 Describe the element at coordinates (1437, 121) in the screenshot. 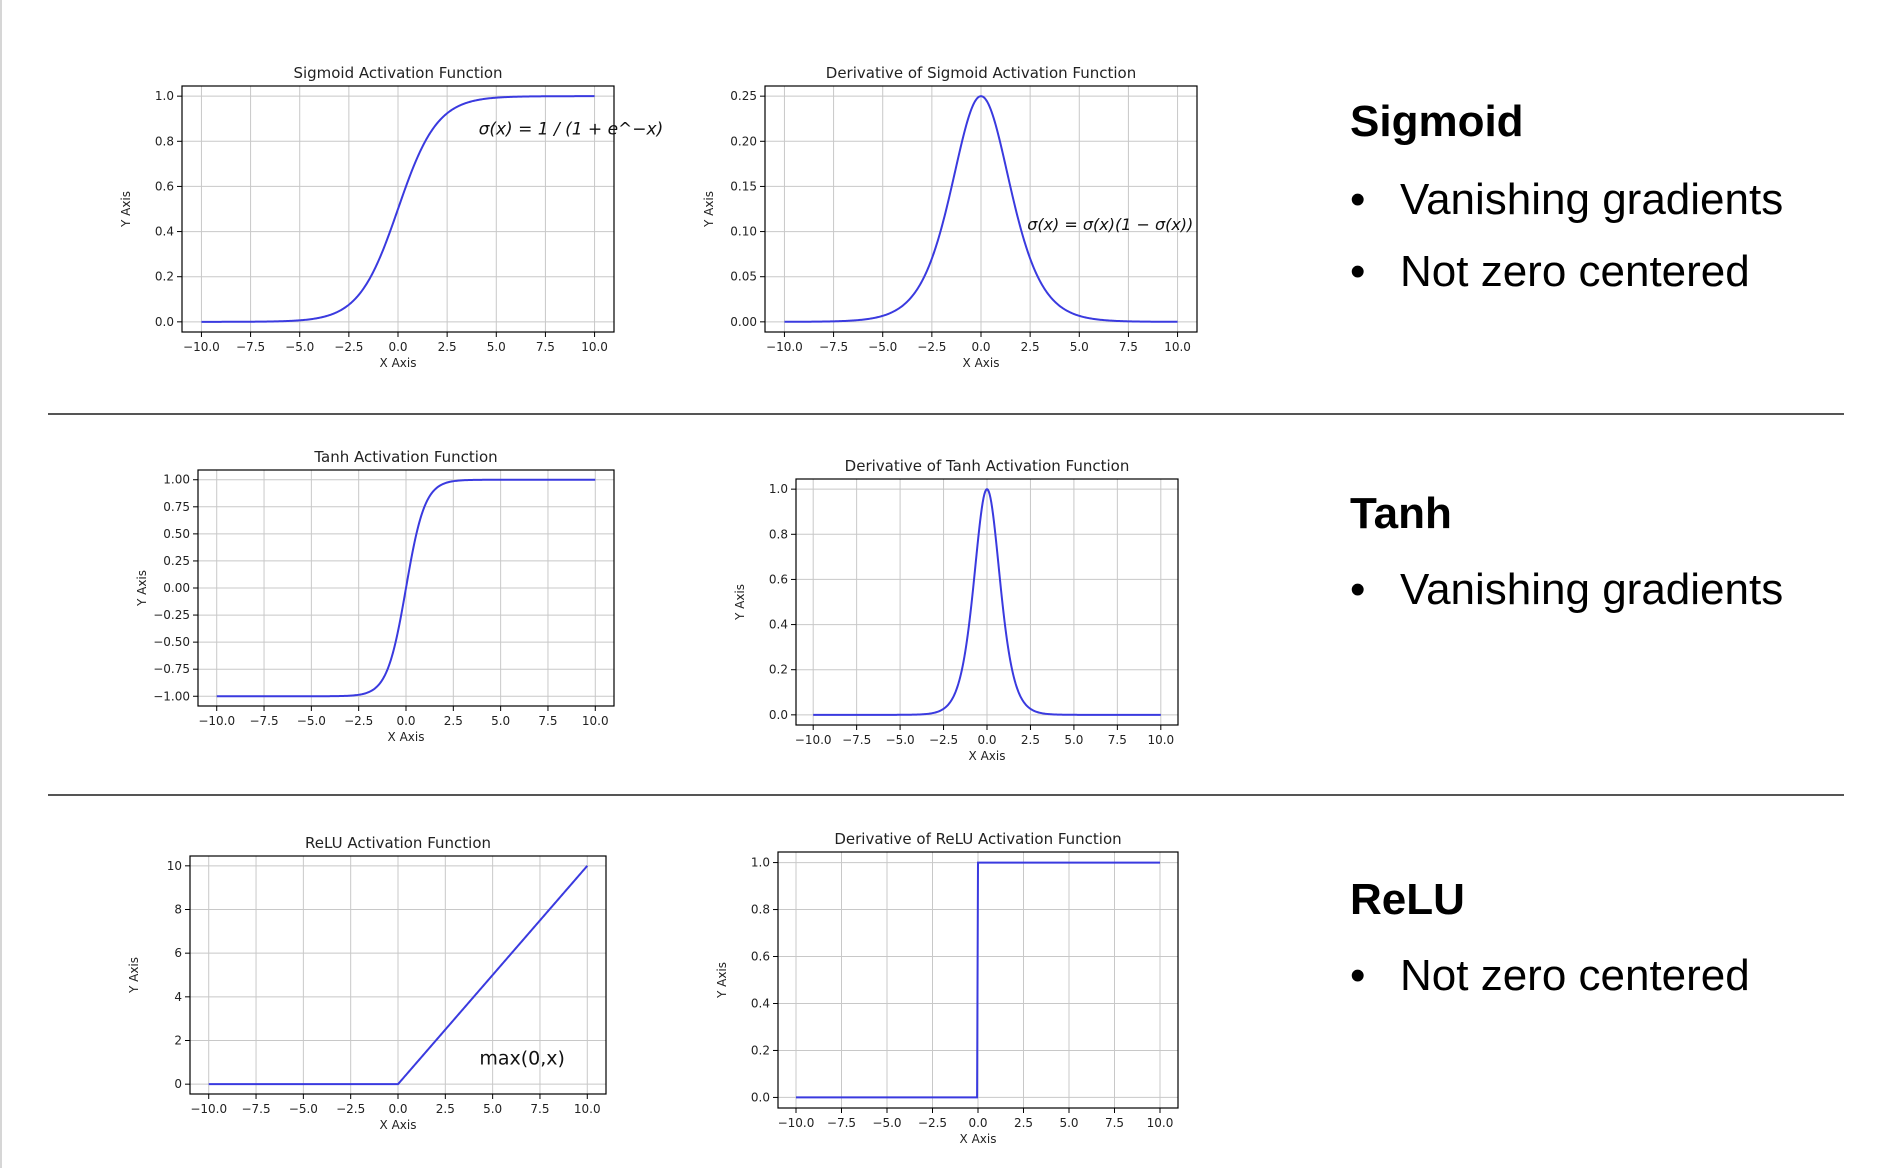

I see `heading-sigmoid: Sigmoid` at that location.